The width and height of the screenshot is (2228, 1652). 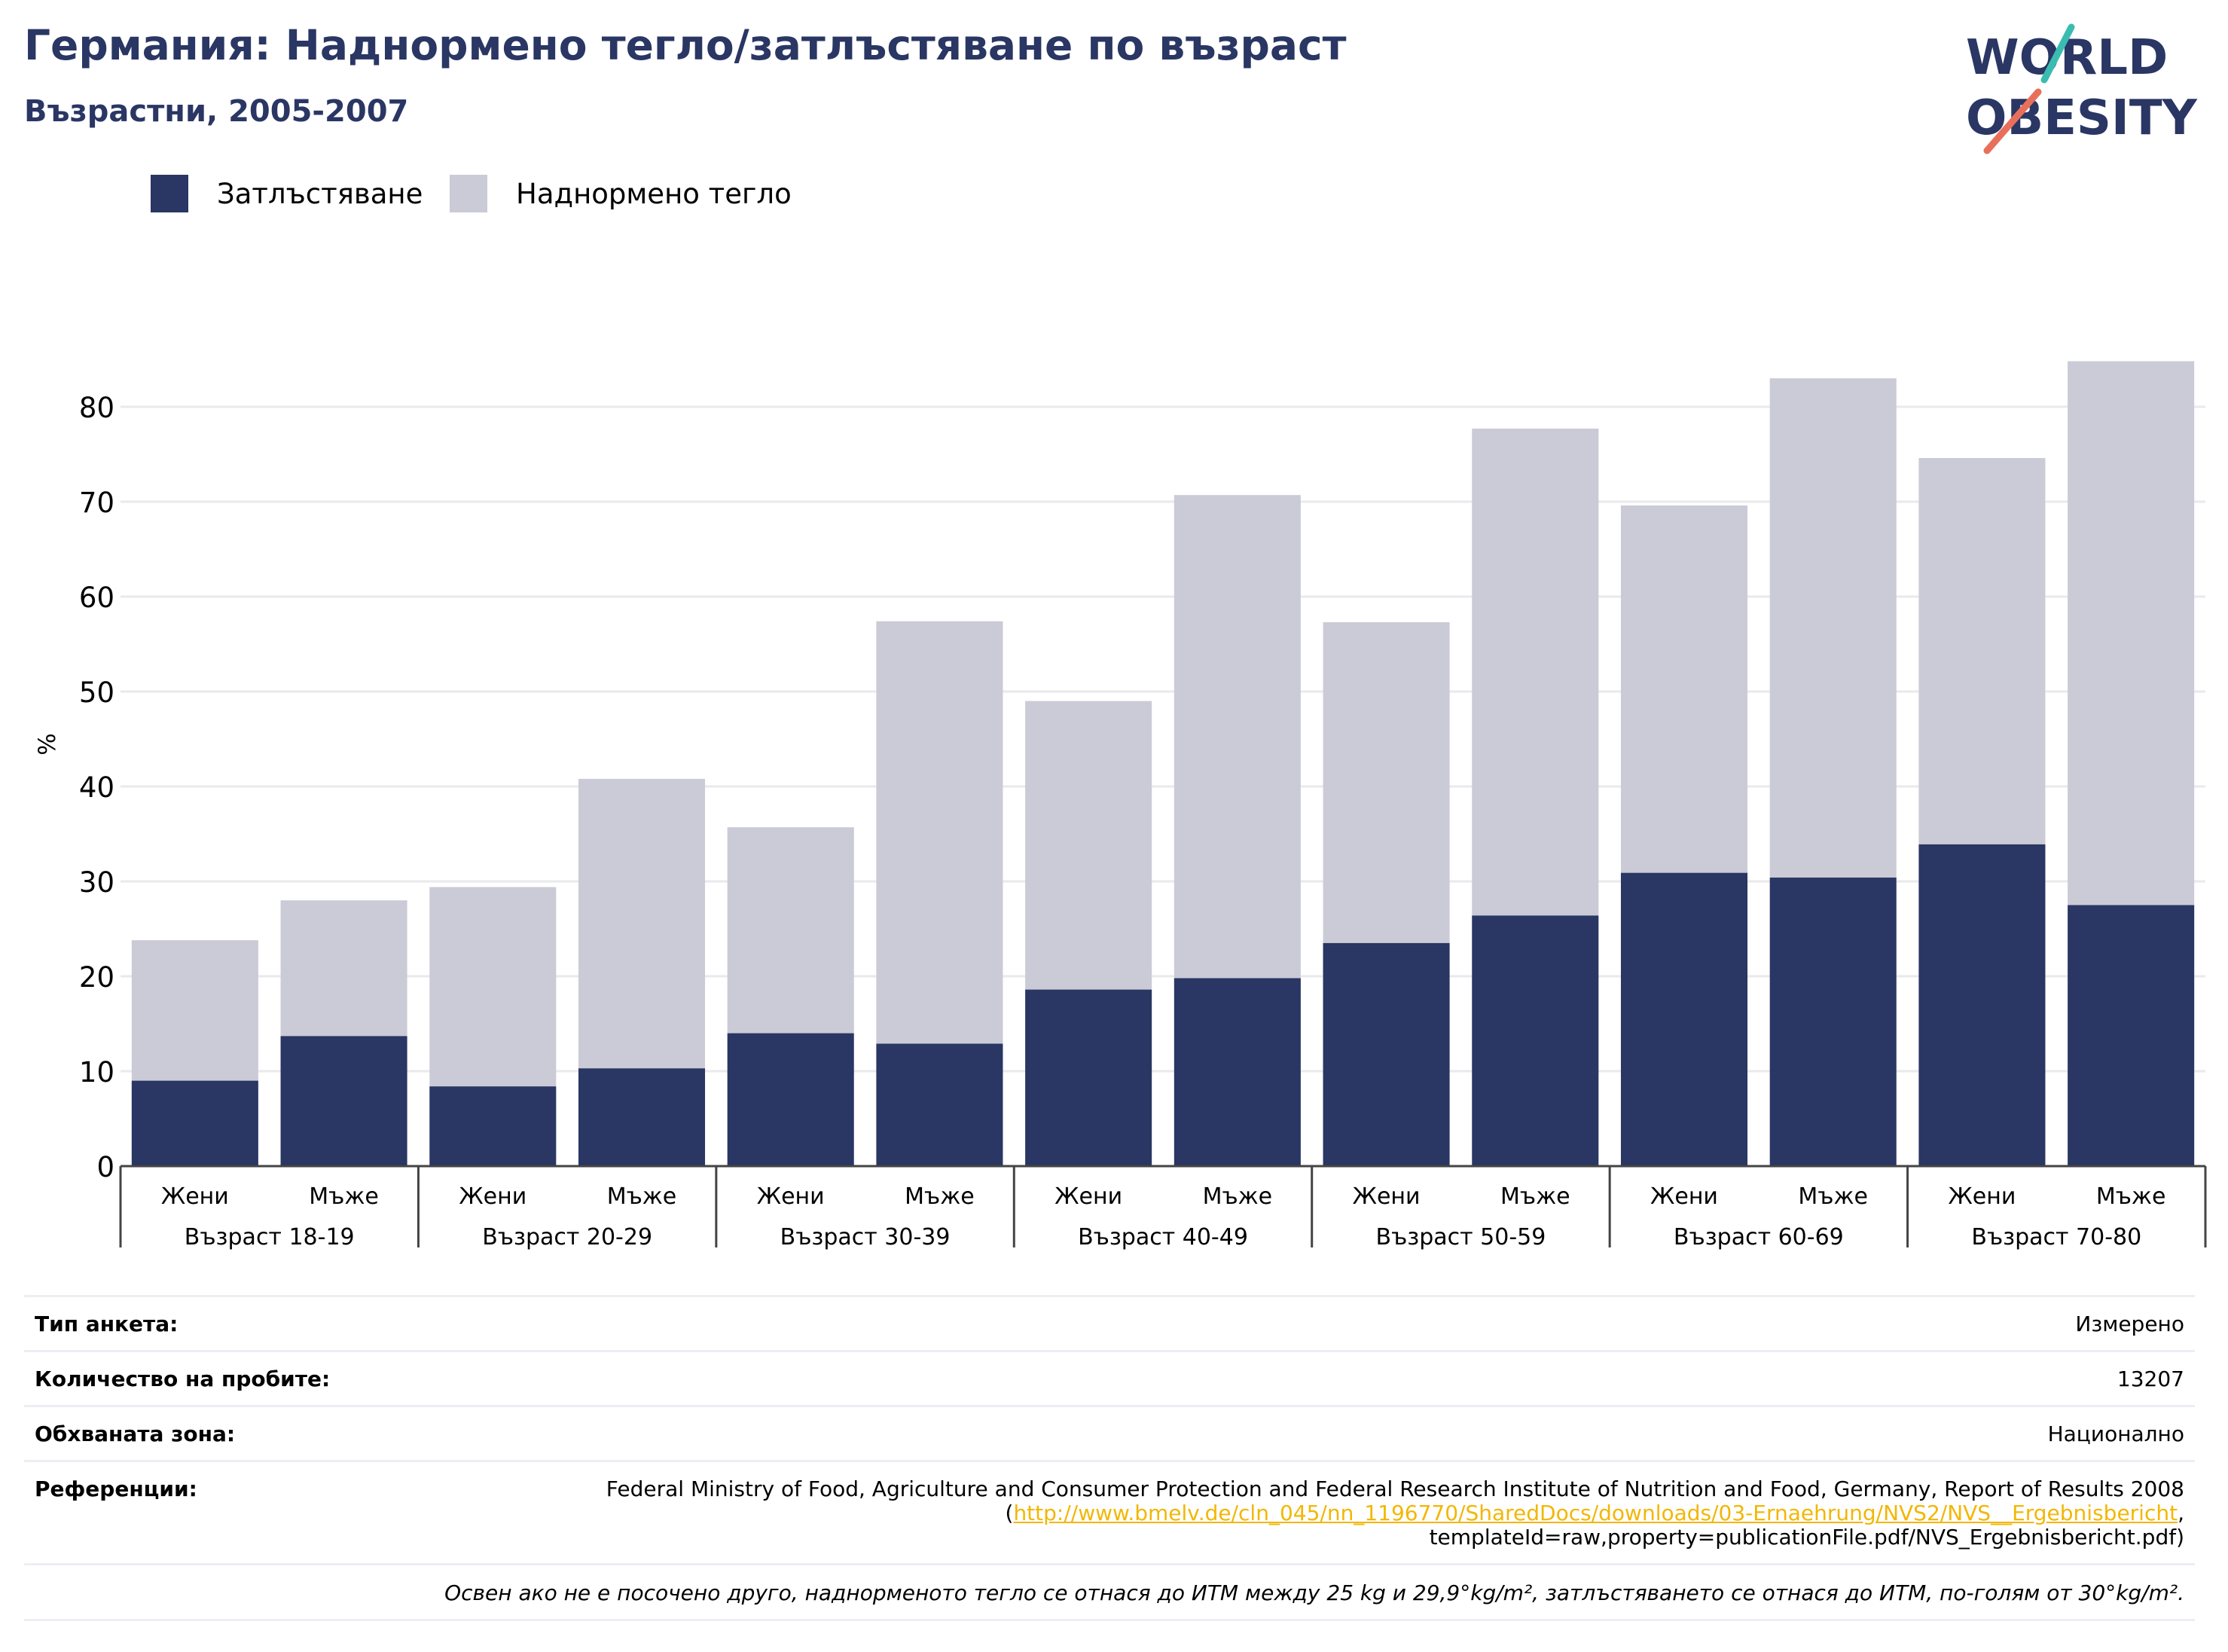 I want to click on world-obesity-logo: WORLD OBESITY, so click(x=2081, y=88).